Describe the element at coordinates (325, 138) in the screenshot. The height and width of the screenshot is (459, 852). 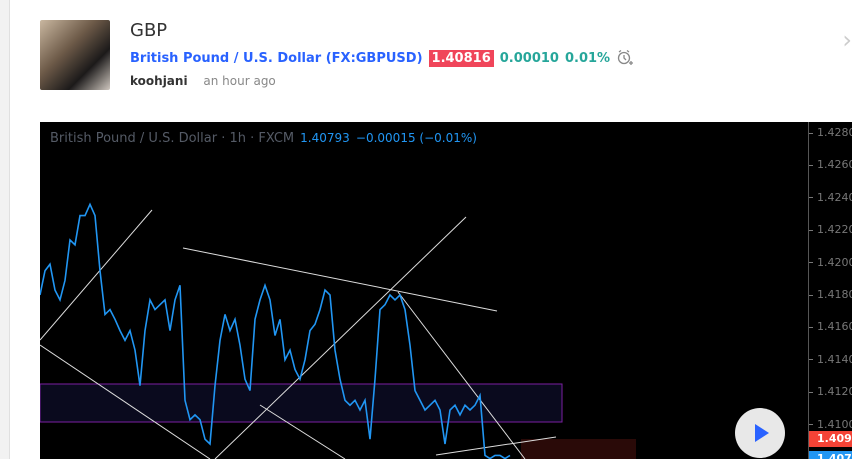
I see `legend-last: 1.40793` at that location.